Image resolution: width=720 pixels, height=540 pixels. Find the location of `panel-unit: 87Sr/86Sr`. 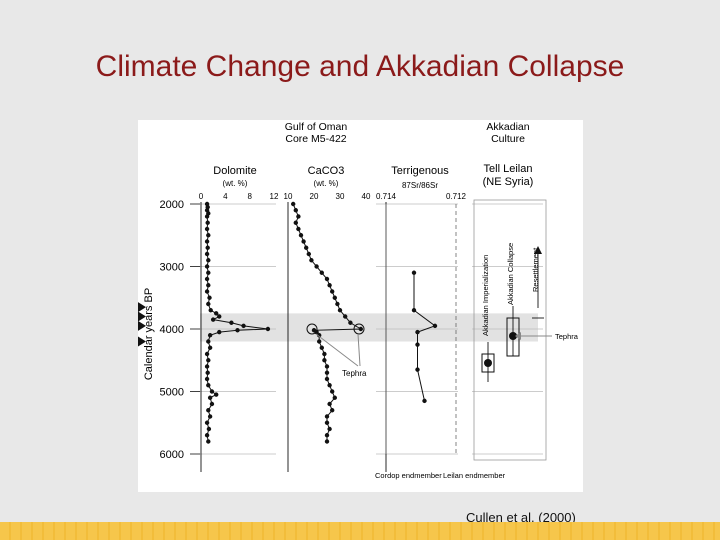

panel-unit: 87Sr/86Sr is located at coordinates (420, 185).